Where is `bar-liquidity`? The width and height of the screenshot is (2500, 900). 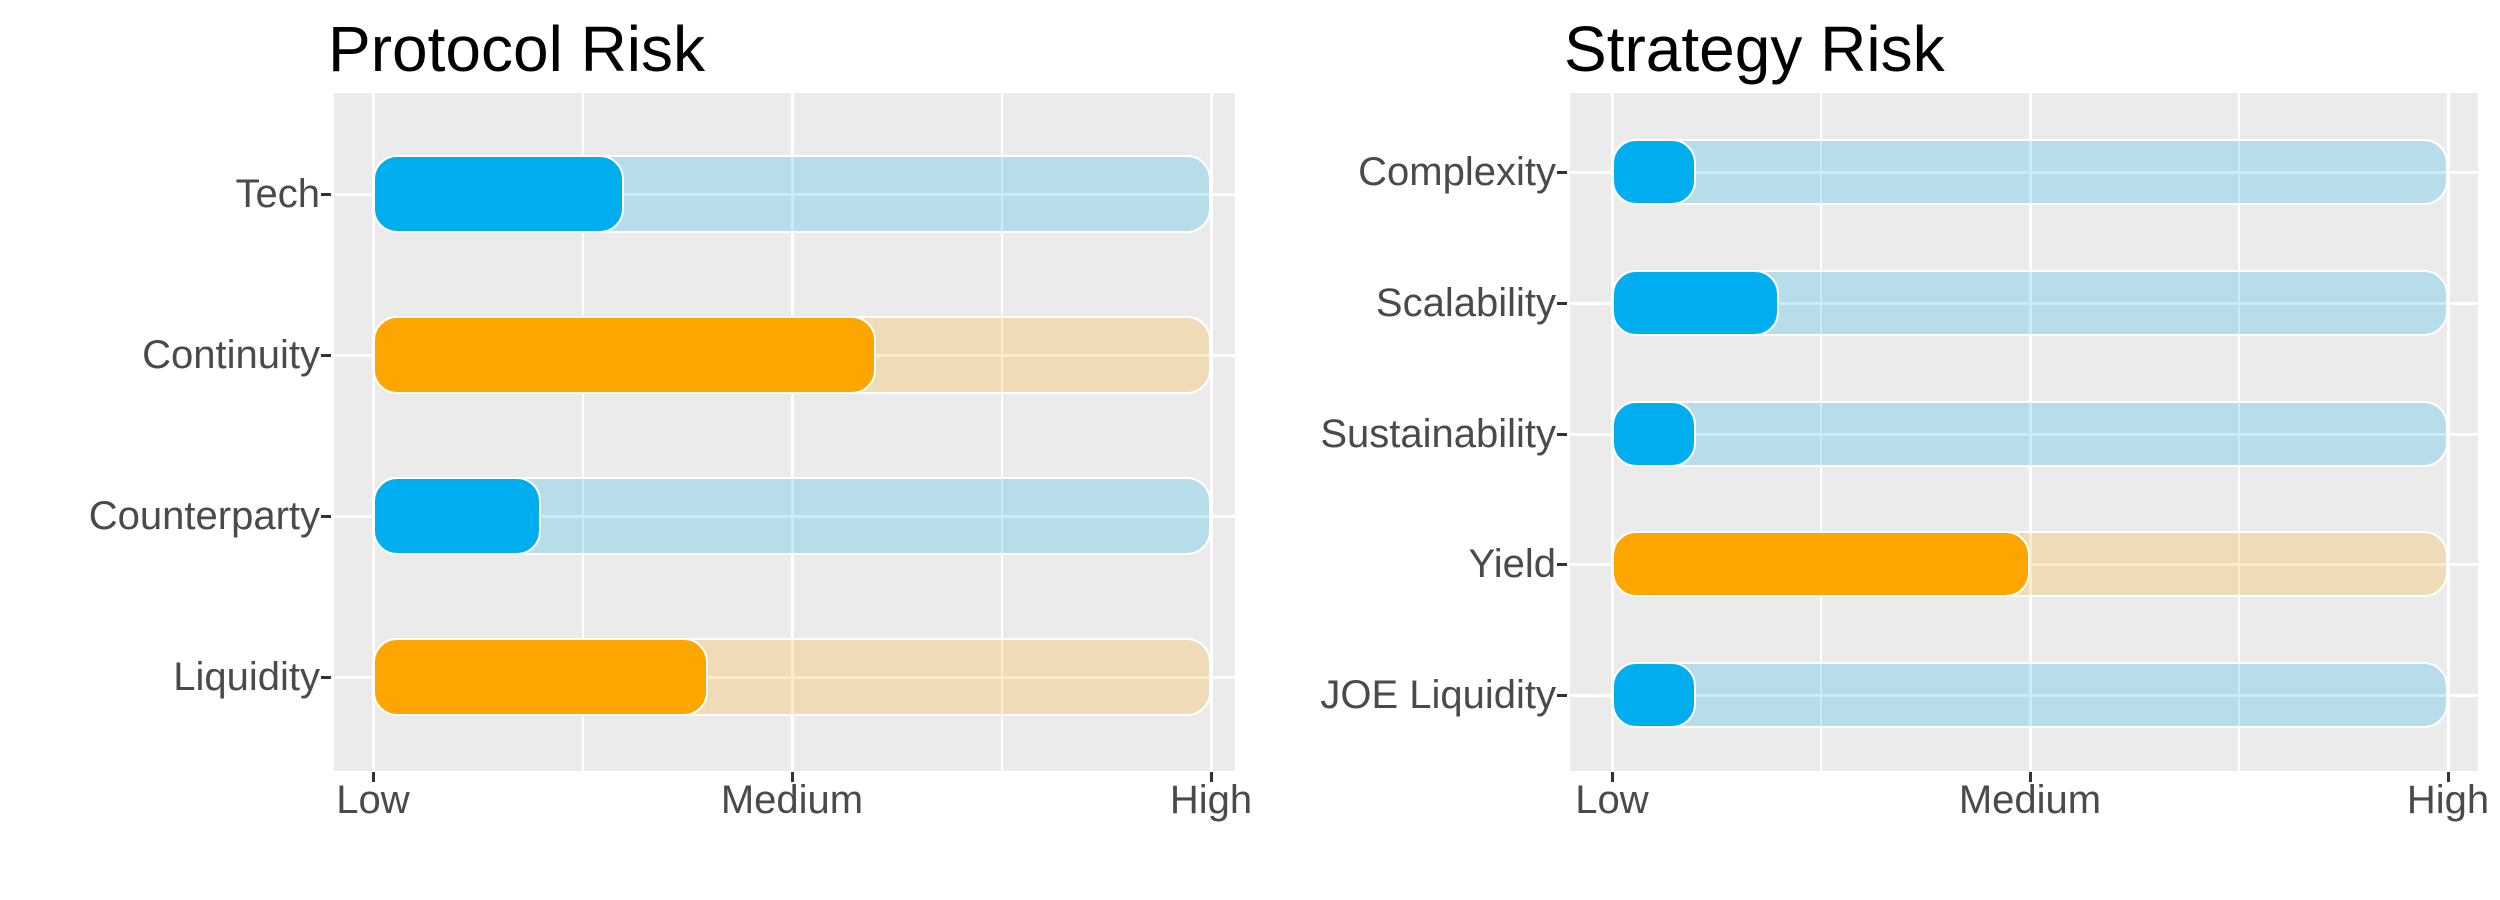 bar-liquidity is located at coordinates (541, 677).